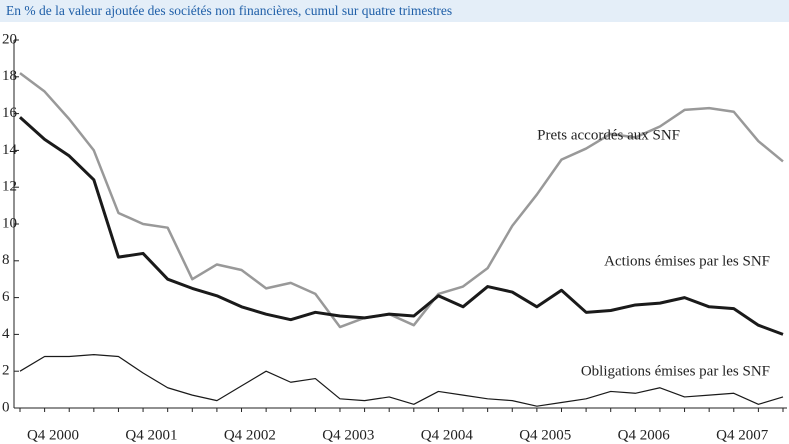 Image resolution: width=789 pixels, height=444 pixels. Describe the element at coordinates (348, 435) in the screenshot. I see `x-tick-label: Q4 2003` at that location.